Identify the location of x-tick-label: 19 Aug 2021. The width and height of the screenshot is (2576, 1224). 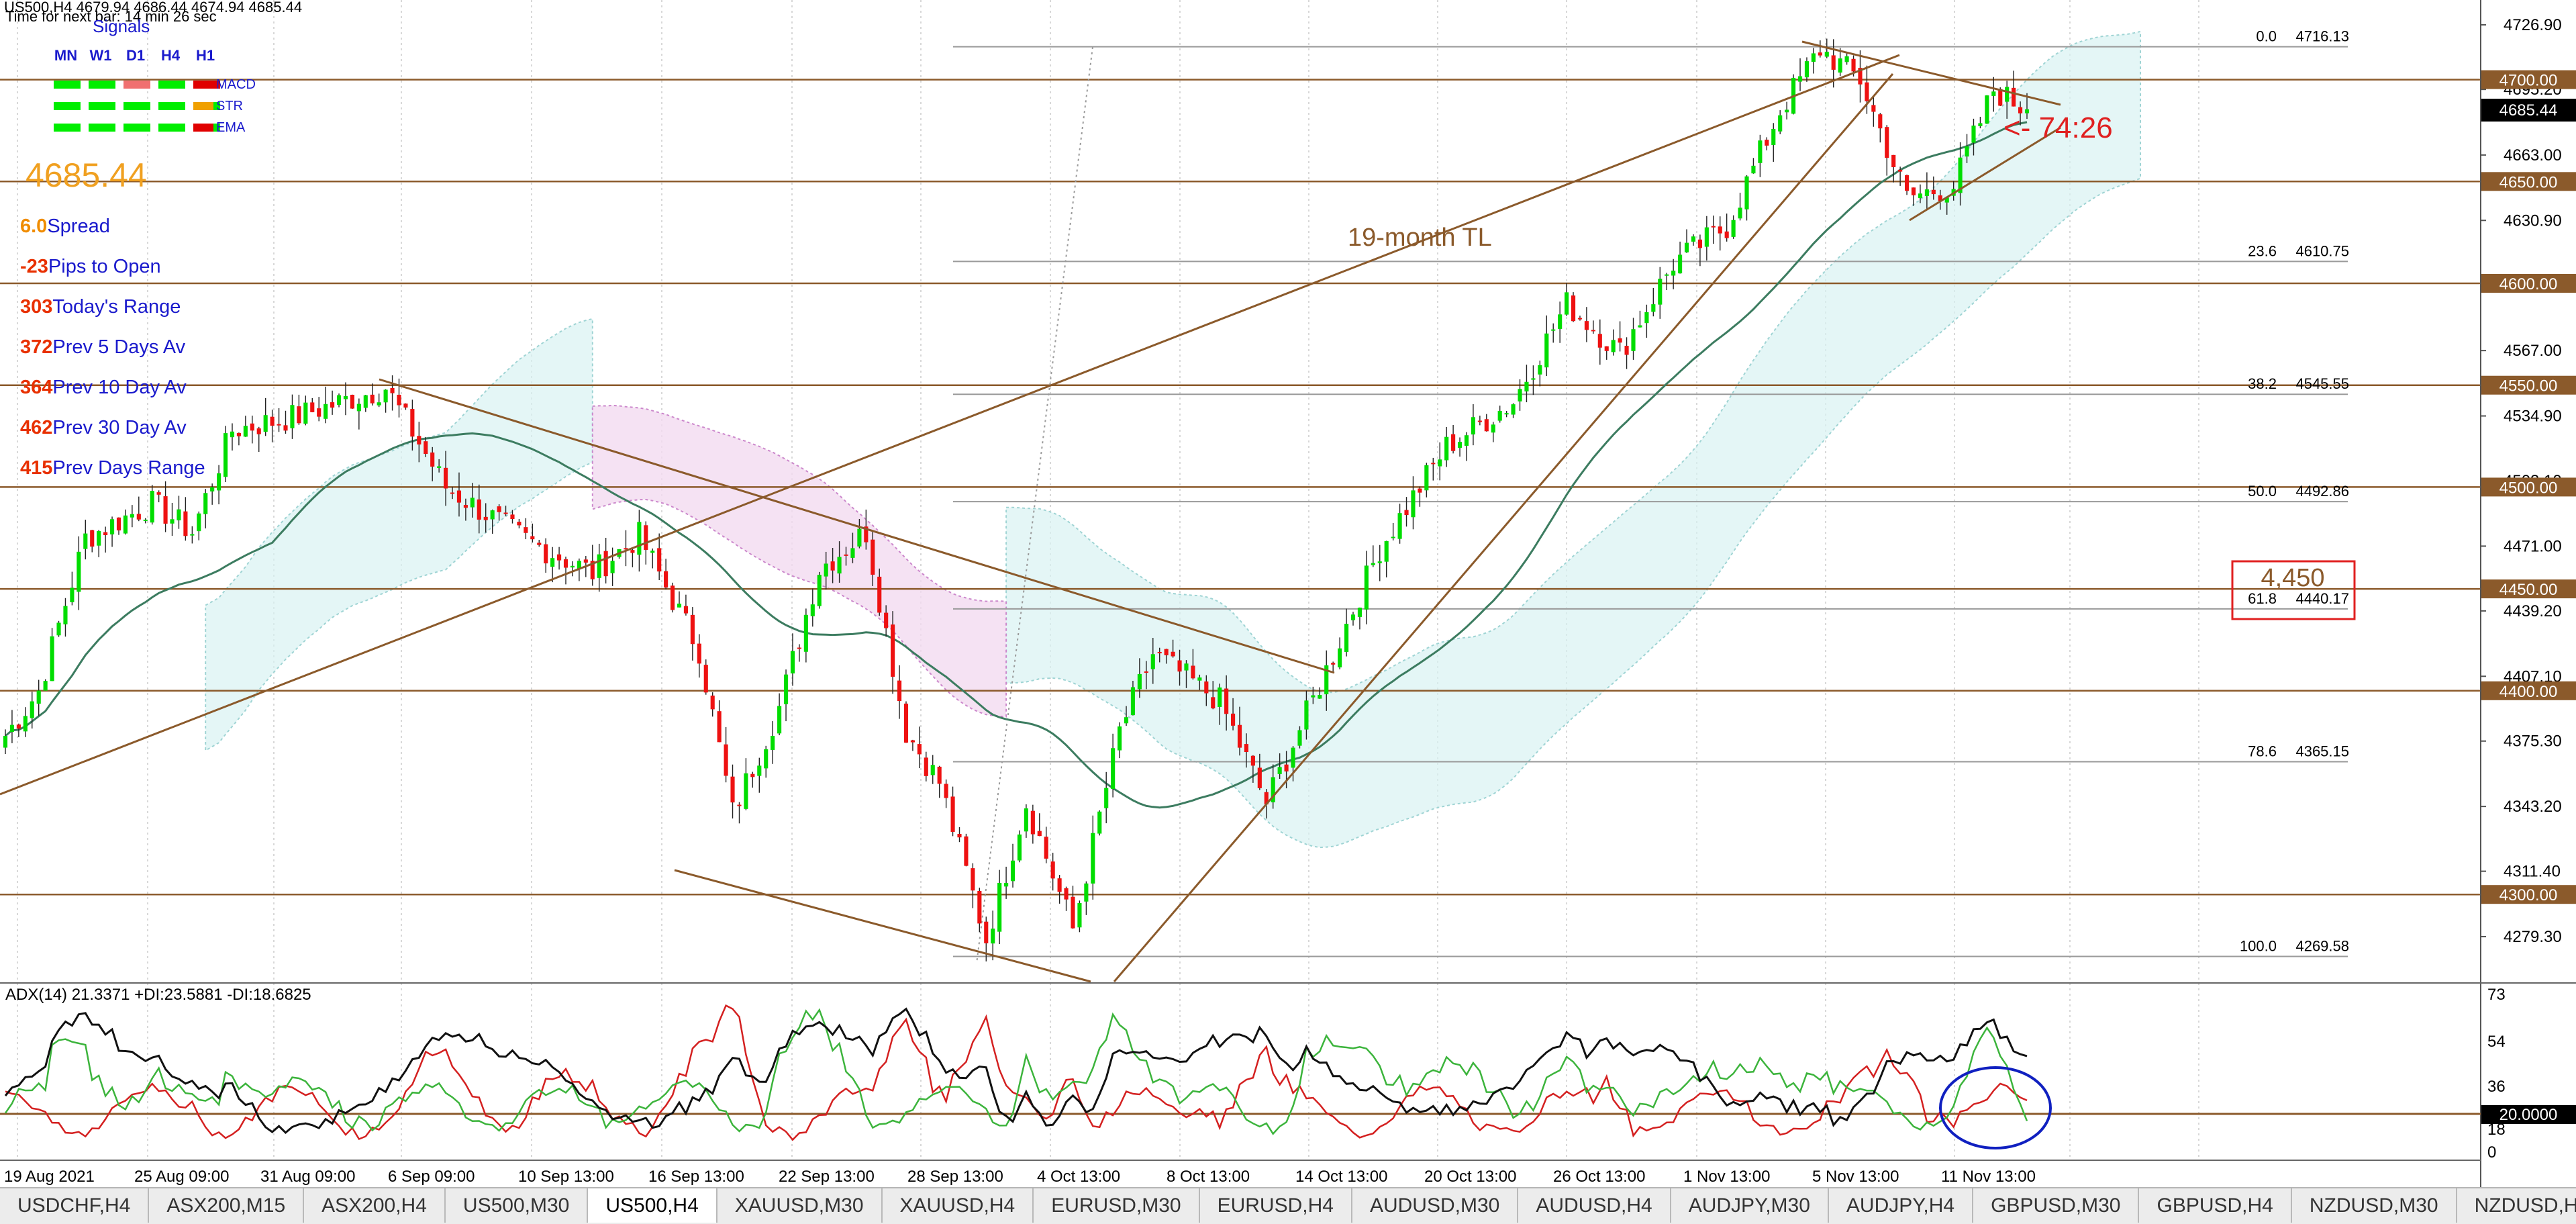
(49, 1177).